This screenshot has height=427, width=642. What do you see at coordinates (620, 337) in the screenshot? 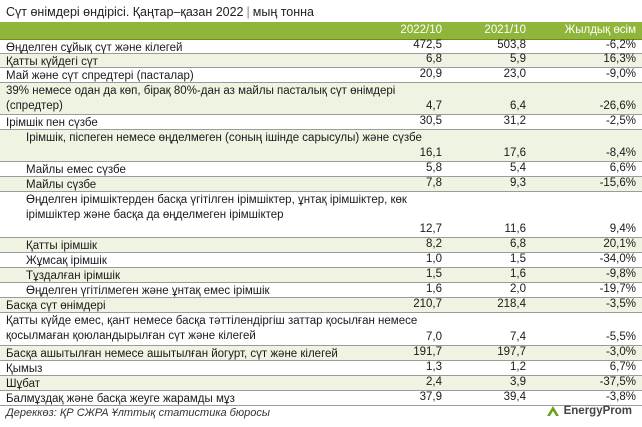
I see `value-growth: -5,5%` at bounding box center [620, 337].